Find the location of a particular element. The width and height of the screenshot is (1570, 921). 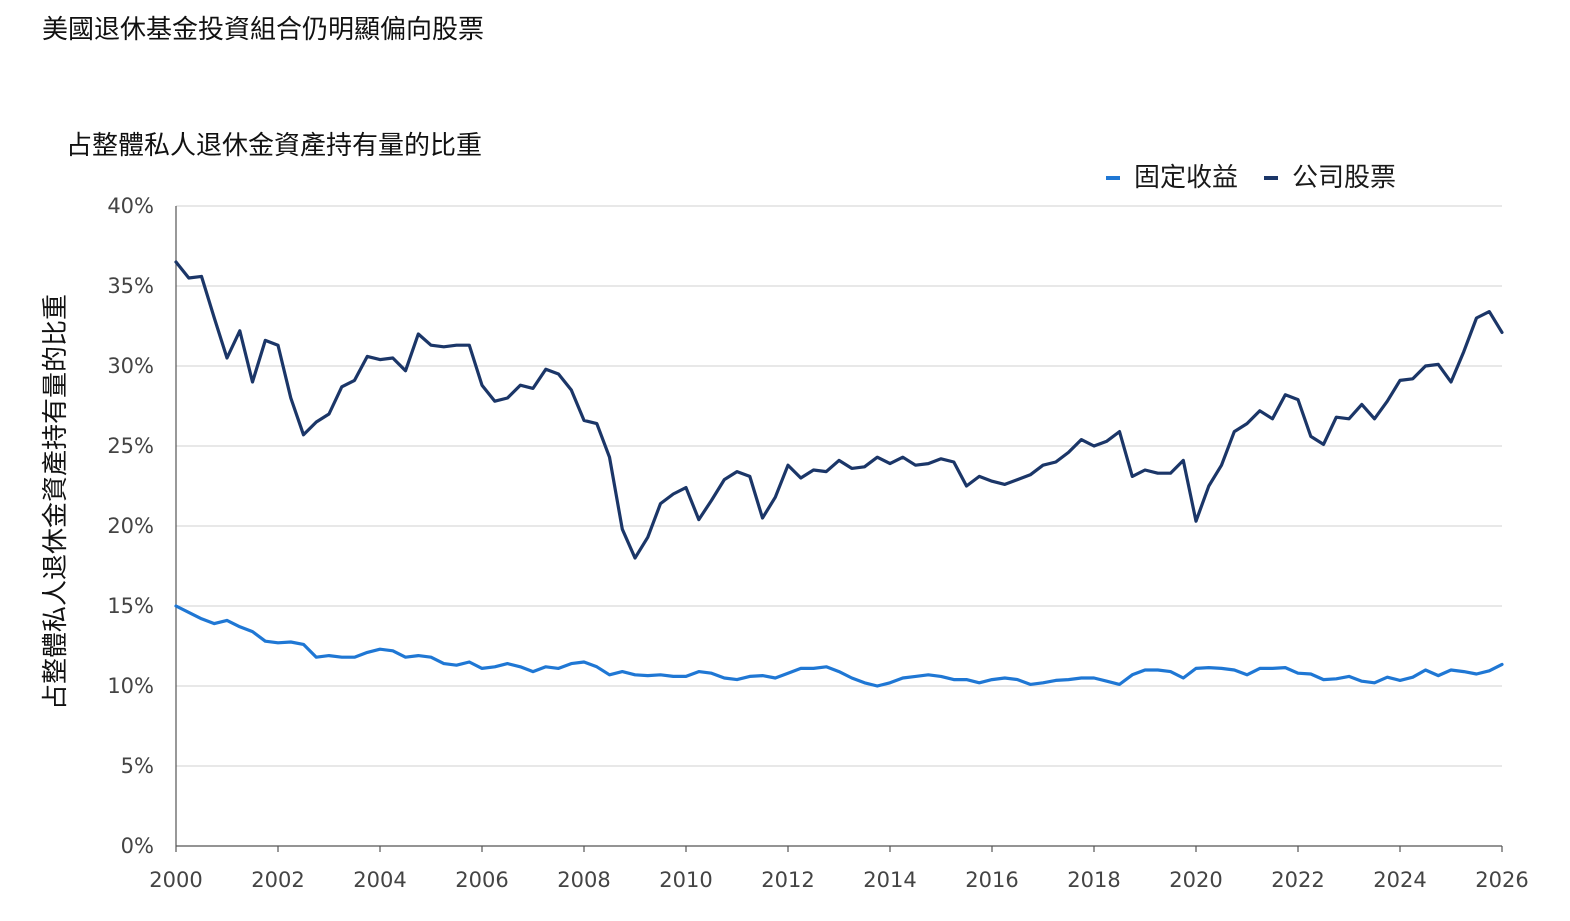

x-tick-label: 2014 is located at coordinates (889, 880).